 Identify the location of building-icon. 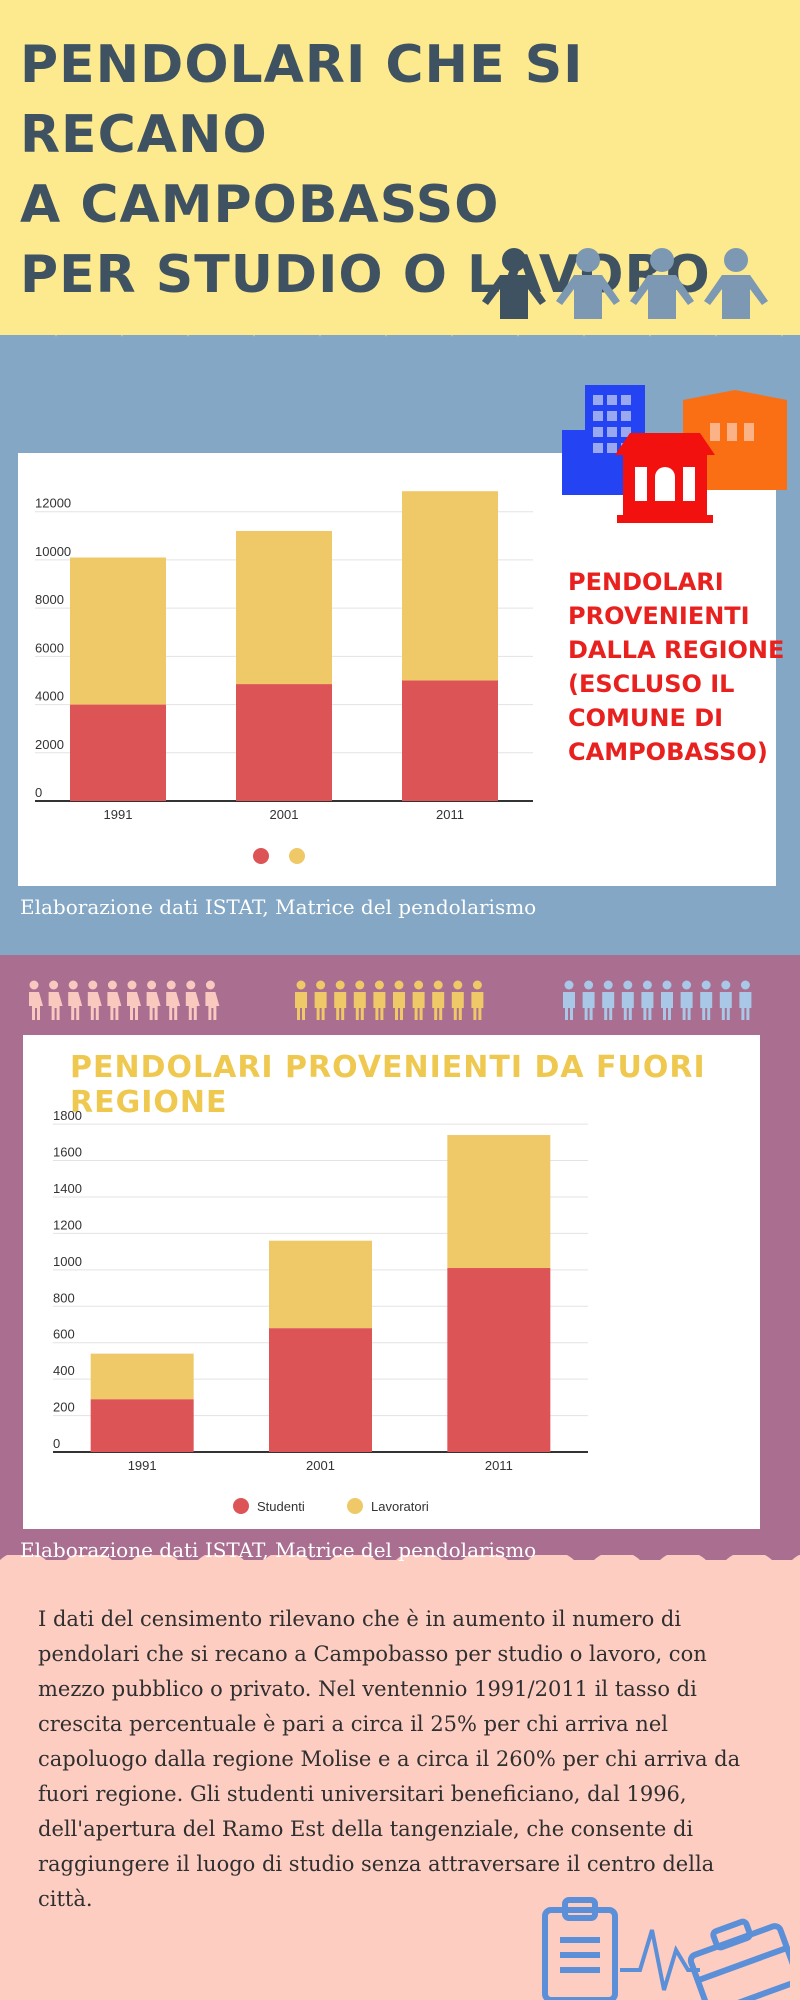
(735, 440).